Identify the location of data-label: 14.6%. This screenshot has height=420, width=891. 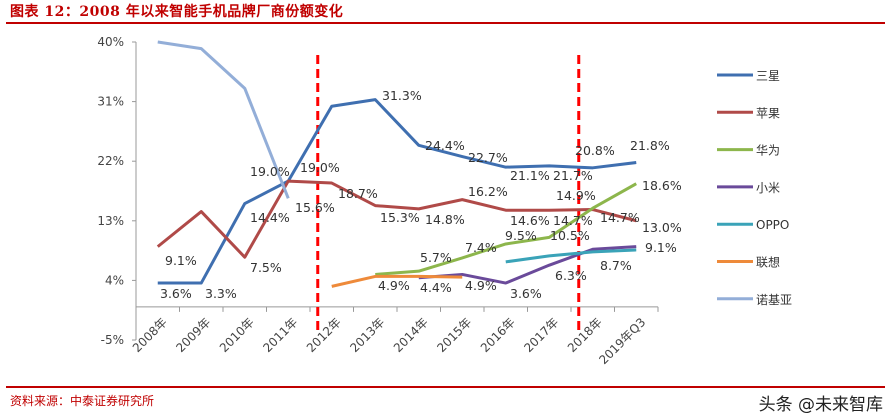
(530, 220).